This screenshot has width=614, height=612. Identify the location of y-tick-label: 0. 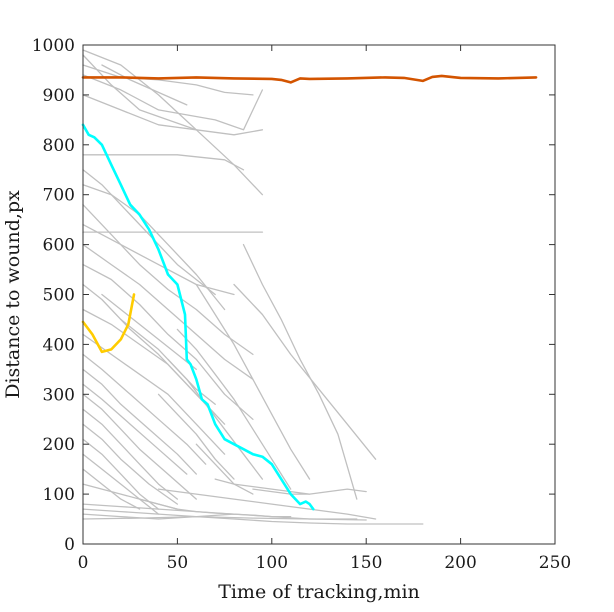
(69, 545).